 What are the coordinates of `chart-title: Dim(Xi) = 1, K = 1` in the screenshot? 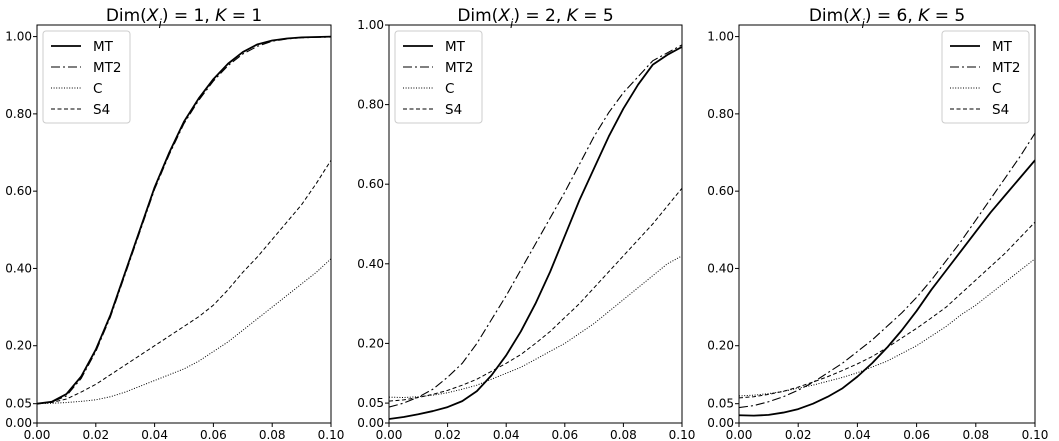 It's located at (184, 18).